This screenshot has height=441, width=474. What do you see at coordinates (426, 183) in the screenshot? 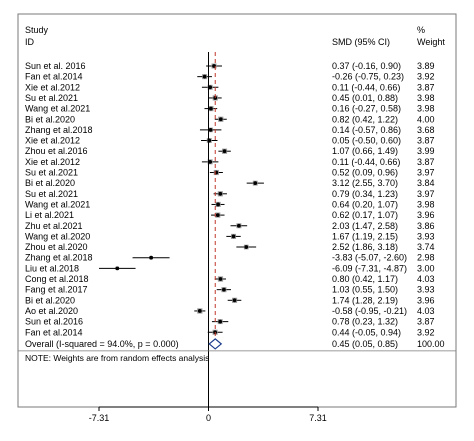
I see `study-weight: 3.84` at bounding box center [426, 183].